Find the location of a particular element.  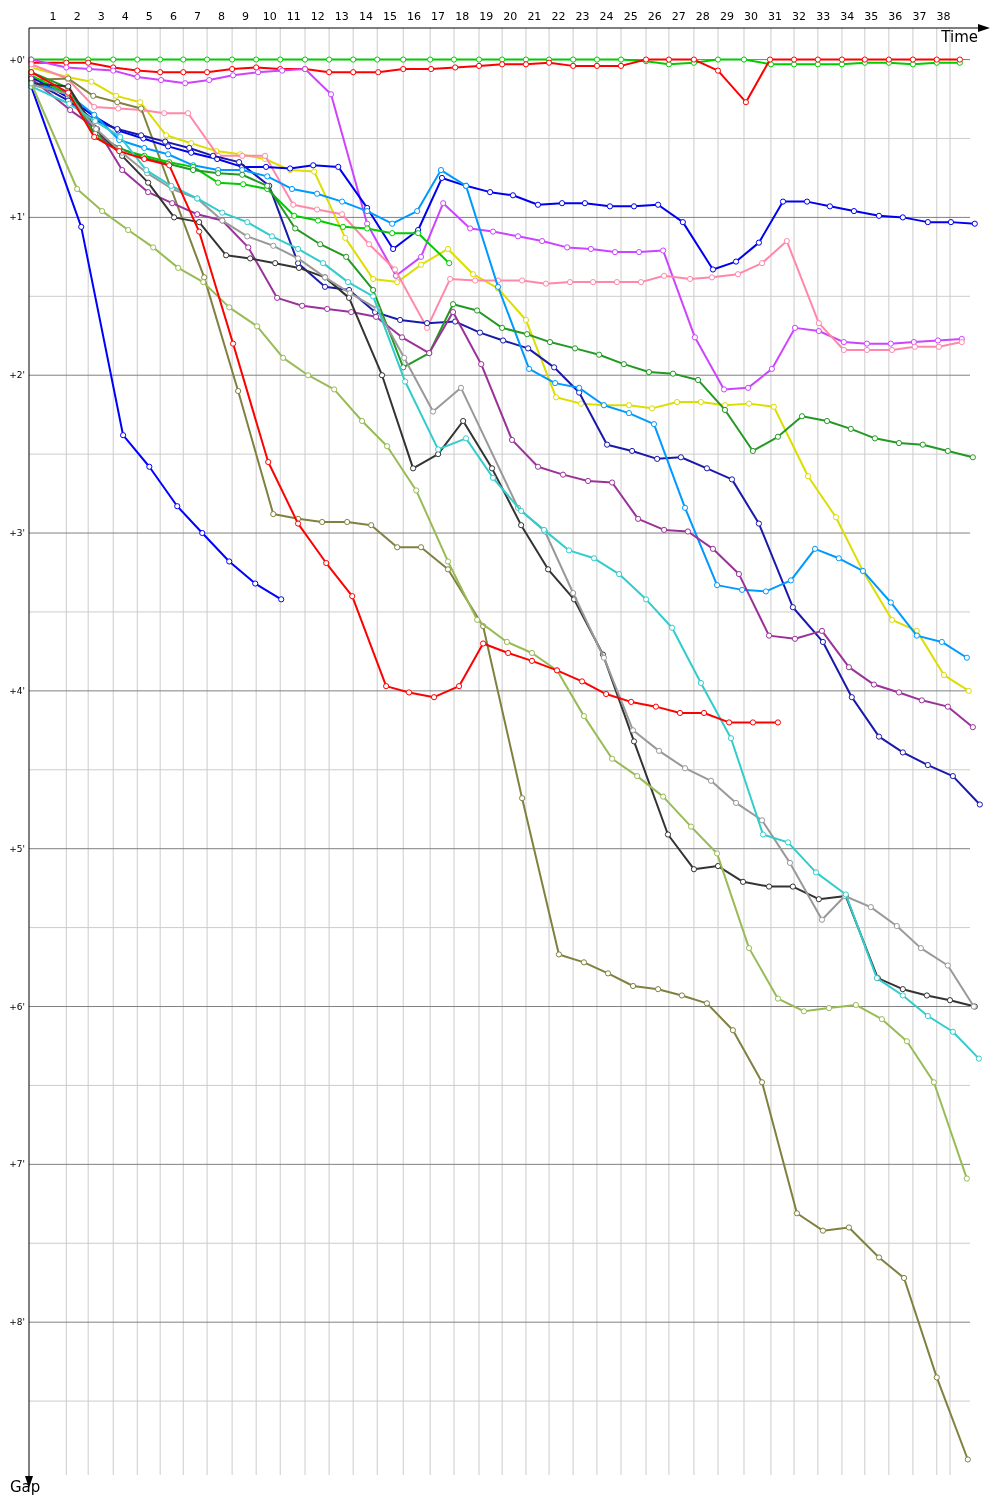

x-tick-label: 37 is located at coordinates (919, 16).